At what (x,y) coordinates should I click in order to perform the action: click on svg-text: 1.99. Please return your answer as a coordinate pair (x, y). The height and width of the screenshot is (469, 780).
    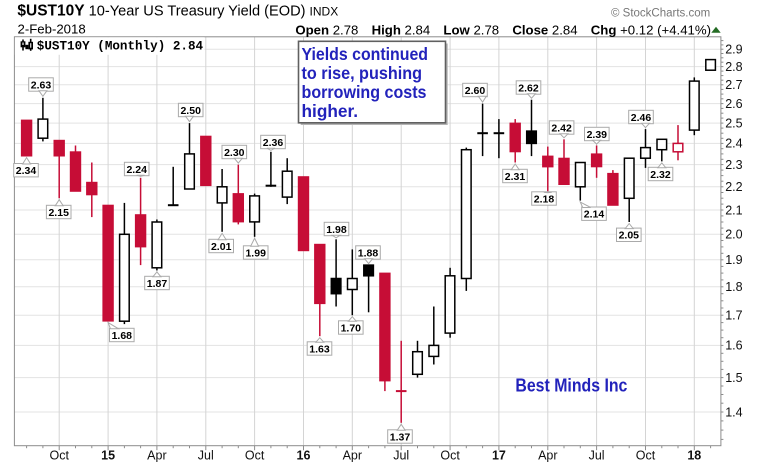
    Looking at the image, I should click on (255, 253).